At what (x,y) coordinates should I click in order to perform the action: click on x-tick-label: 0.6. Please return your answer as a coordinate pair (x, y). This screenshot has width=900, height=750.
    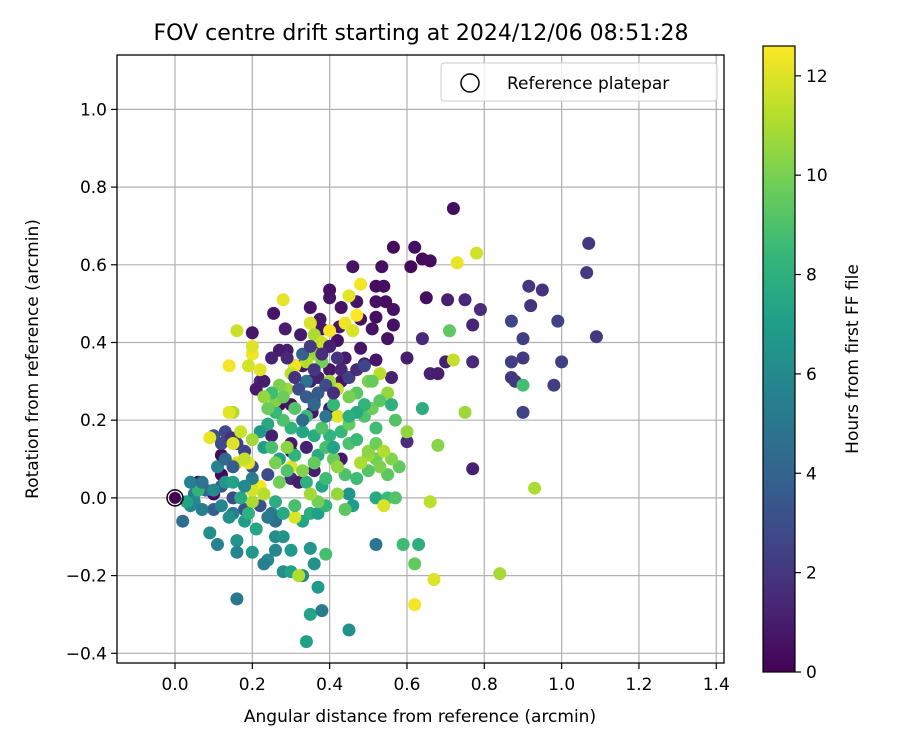
    Looking at the image, I should click on (406, 685).